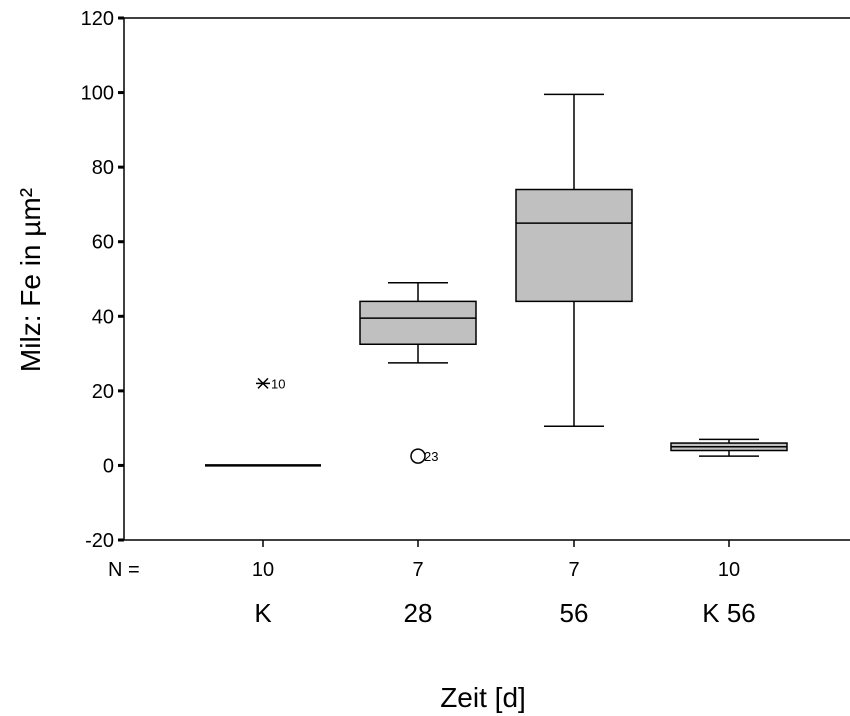 The height and width of the screenshot is (716, 850). What do you see at coordinates (99, 541) in the screenshot?
I see `y-tick-label: -20` at bounding box center [99, 541].